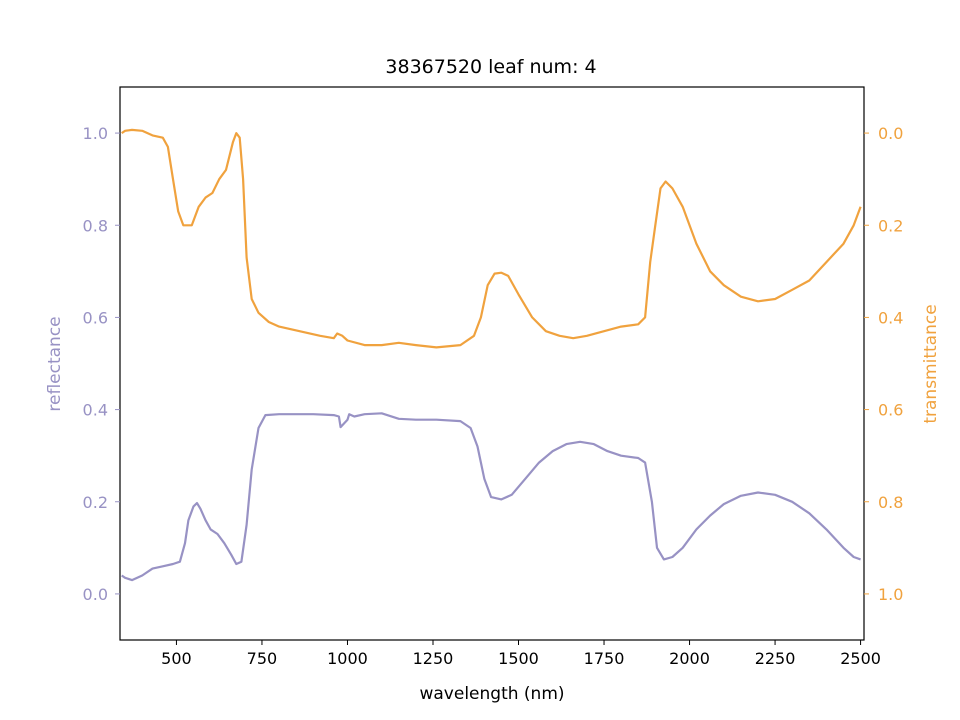 This screenshot has width=960, height=720. I want to click on x-tick-label: 1000, so click(347, 658).